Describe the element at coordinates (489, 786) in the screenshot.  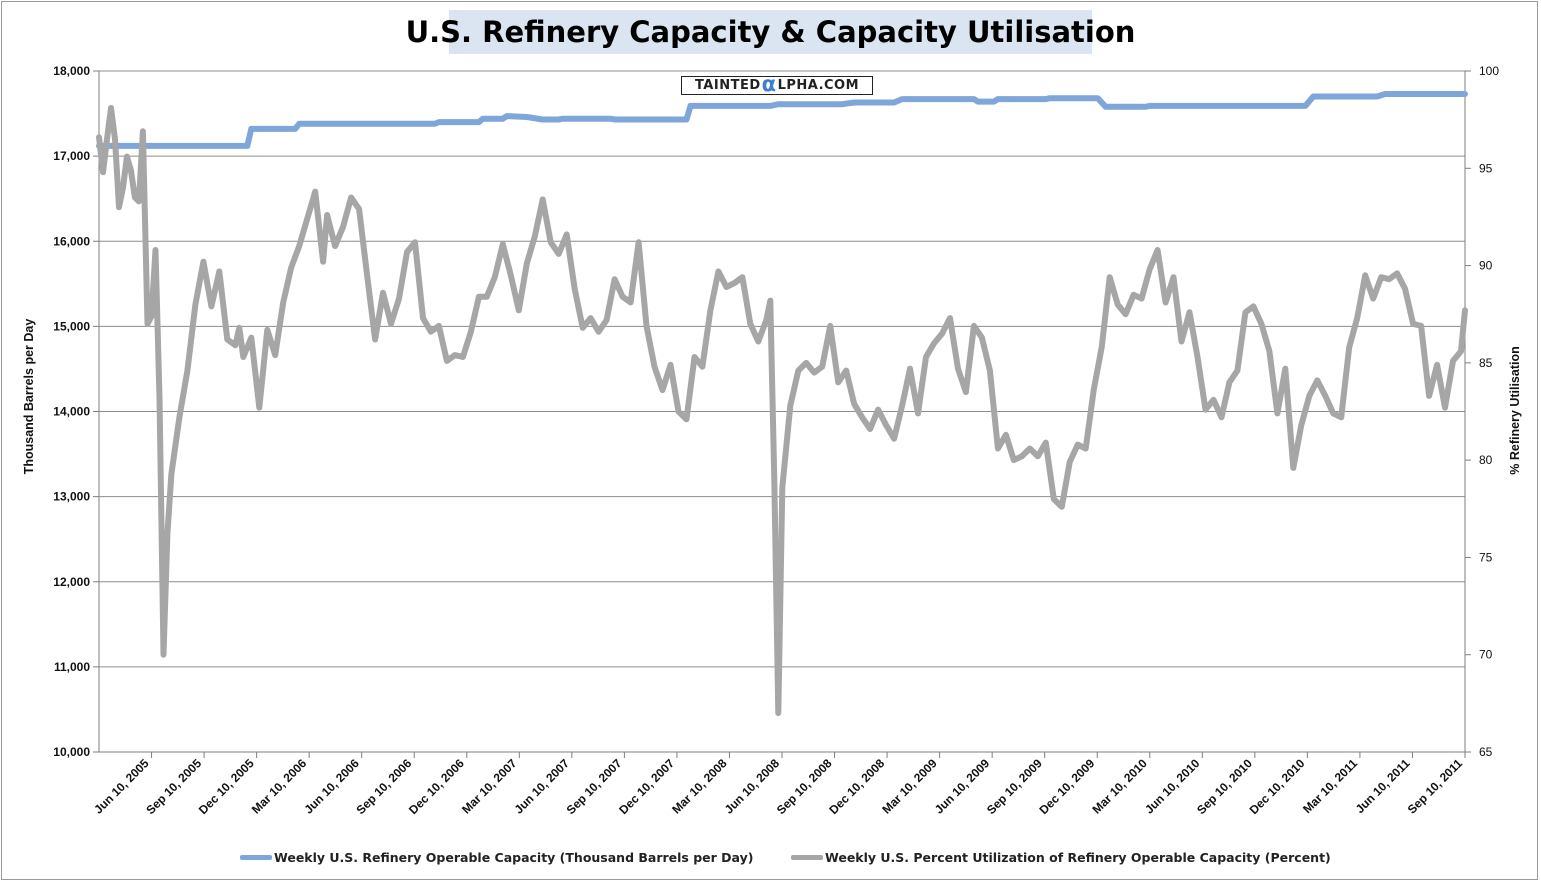
I see `x-tick-label: Mar 10, 2007` at that location.